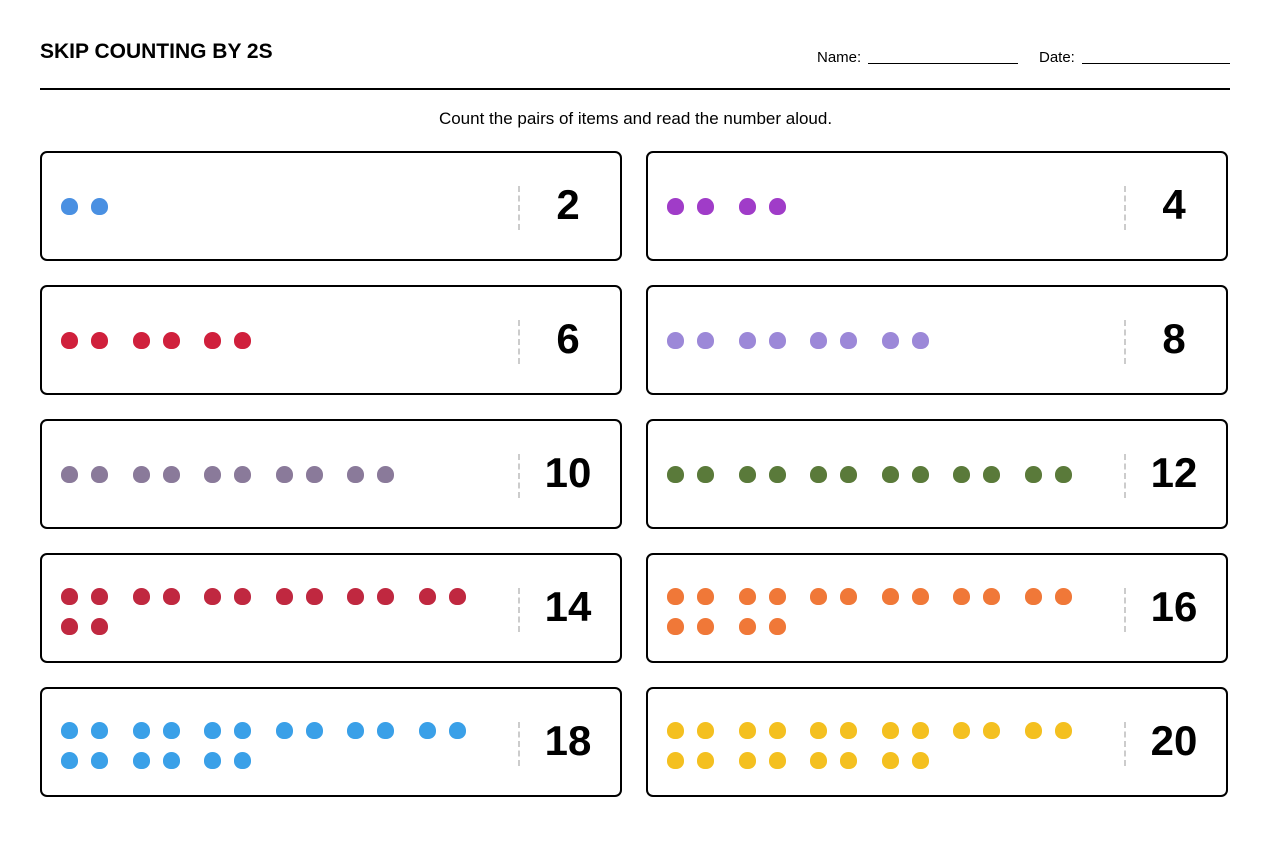 Image resolution: width=1271 pixels, height=841 pixels. I want to click on card: 8, so click(937, 340).